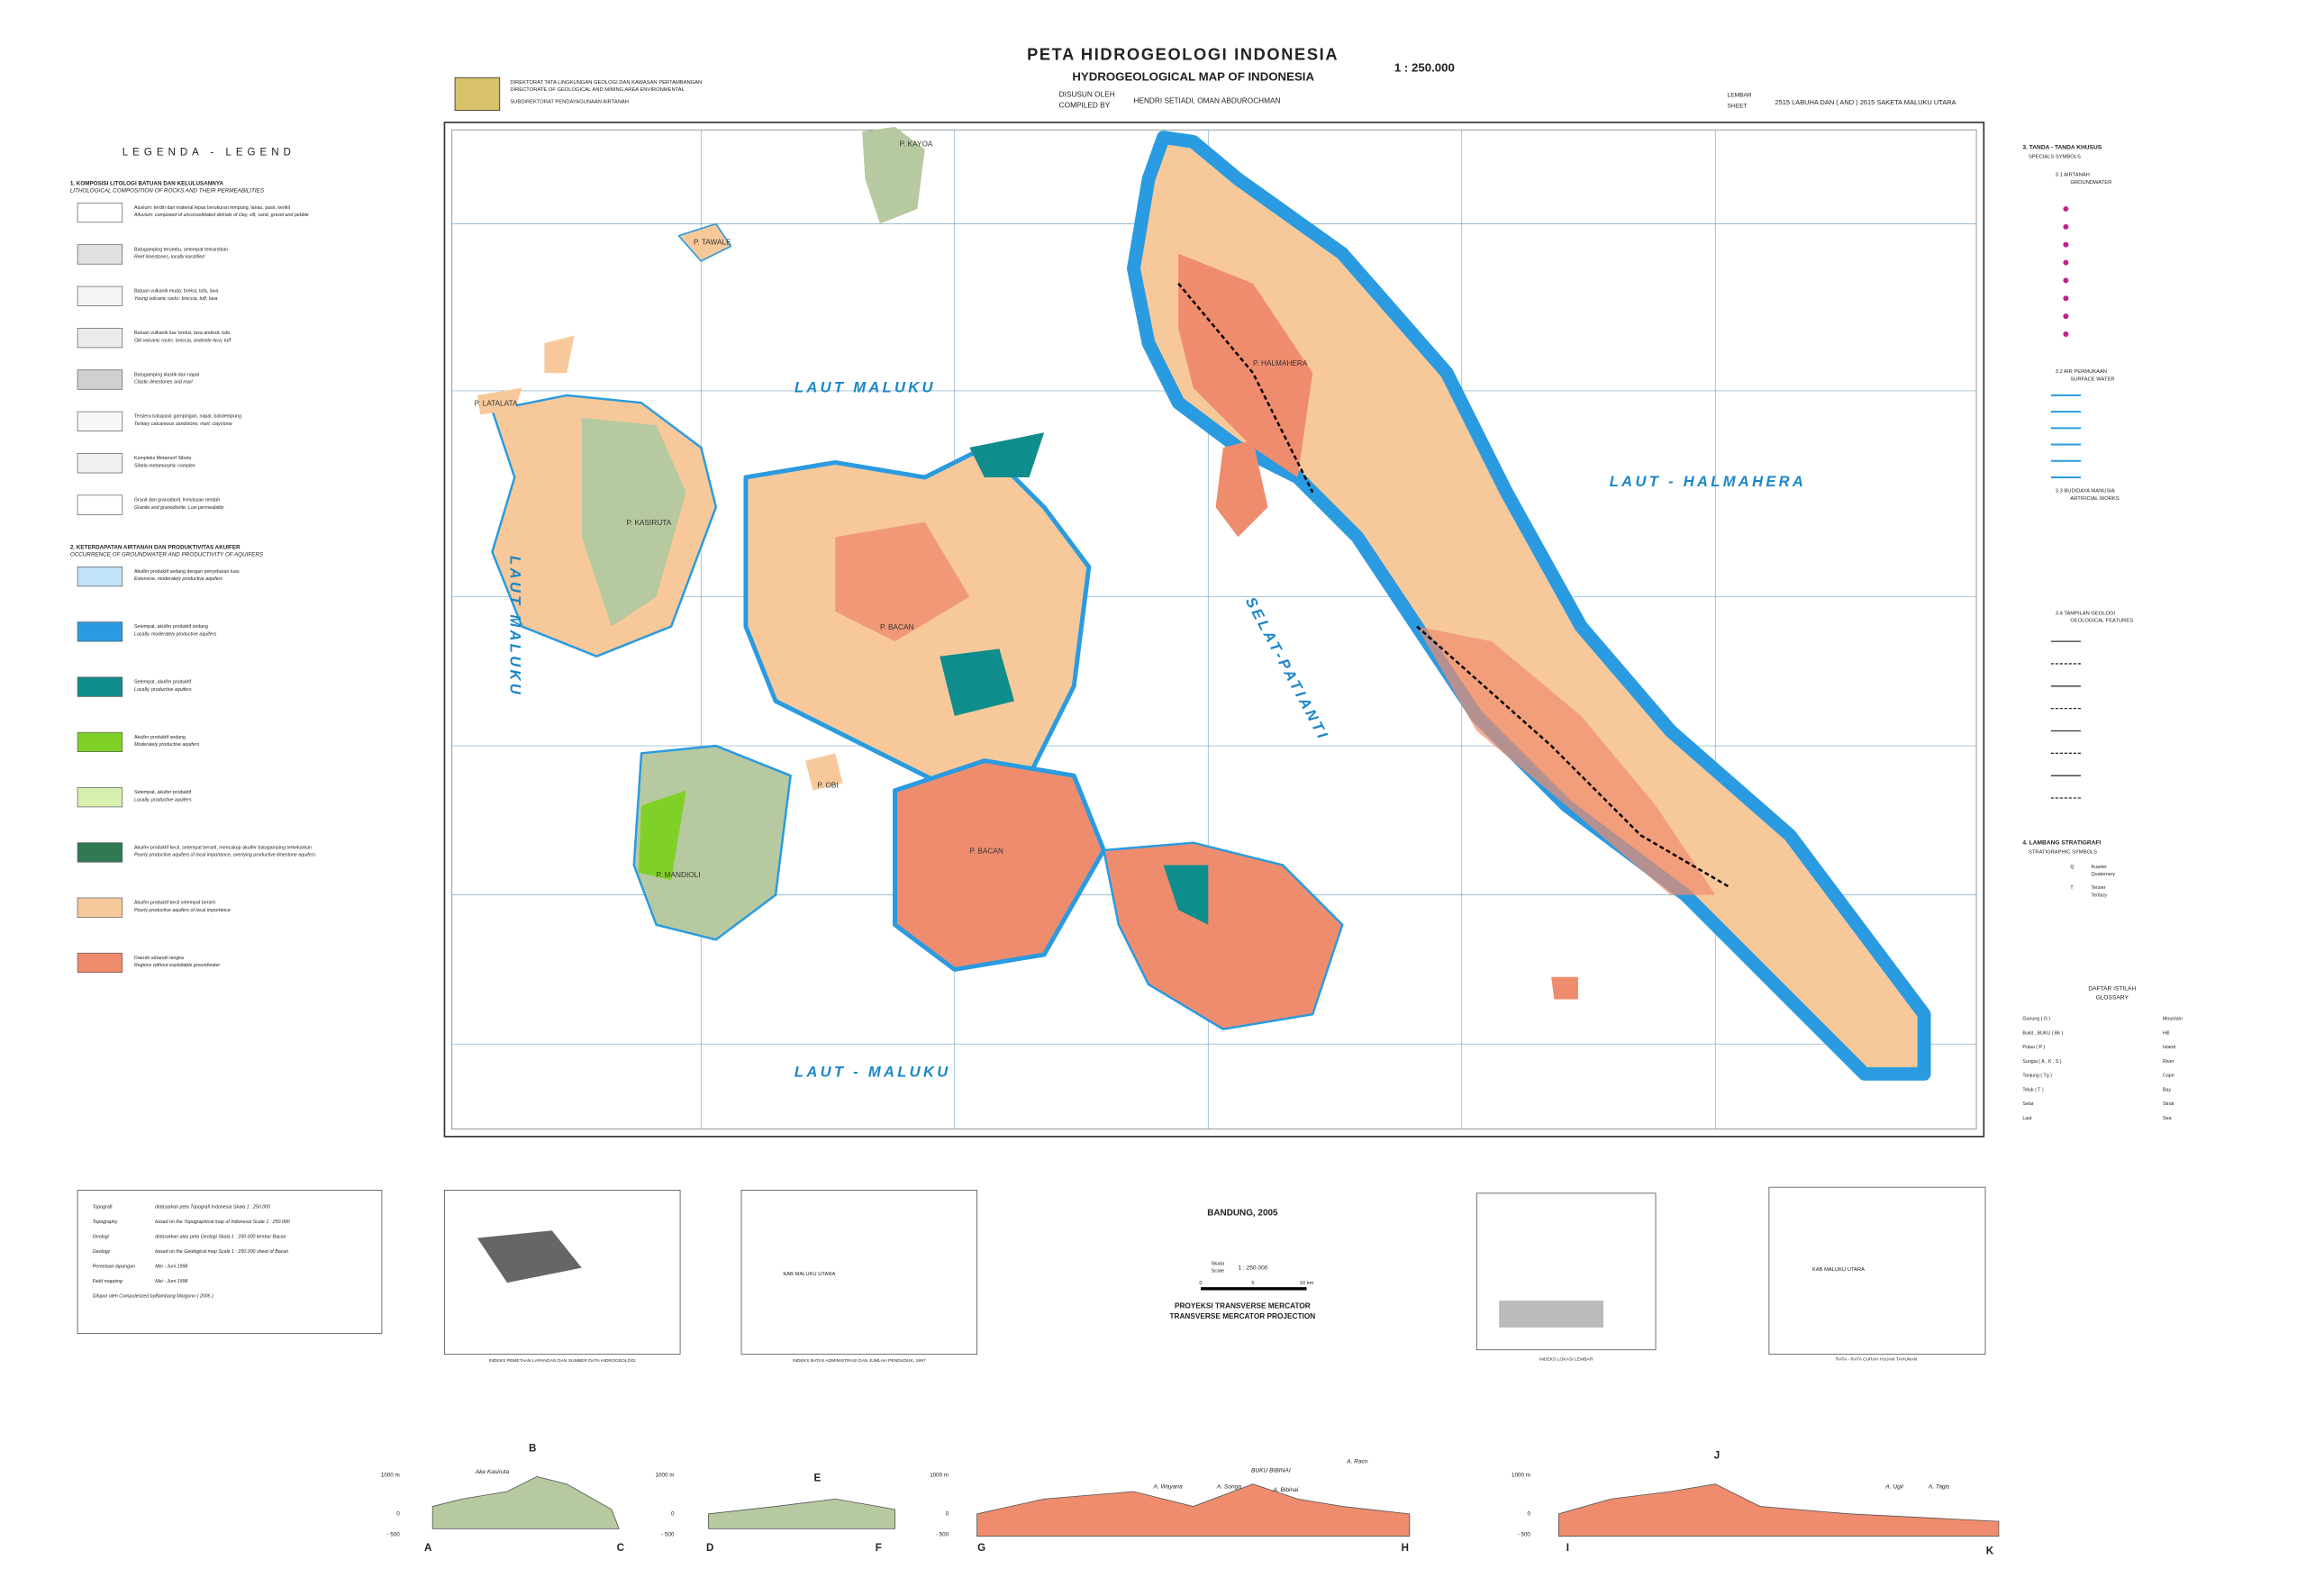 Image resolution: width=2306 pixels, height=1596 pixels. I want to click on note-text: Mei - Juni 1998, so click(171, 1281).